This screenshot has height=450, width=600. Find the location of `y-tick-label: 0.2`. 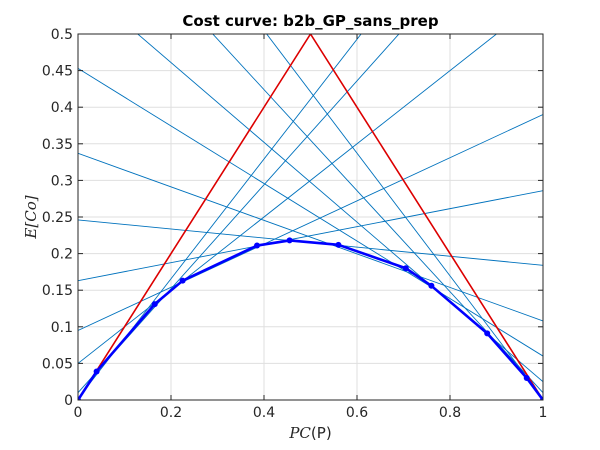

y-tick-label: 0.2 is located at coordinates (62, 255).